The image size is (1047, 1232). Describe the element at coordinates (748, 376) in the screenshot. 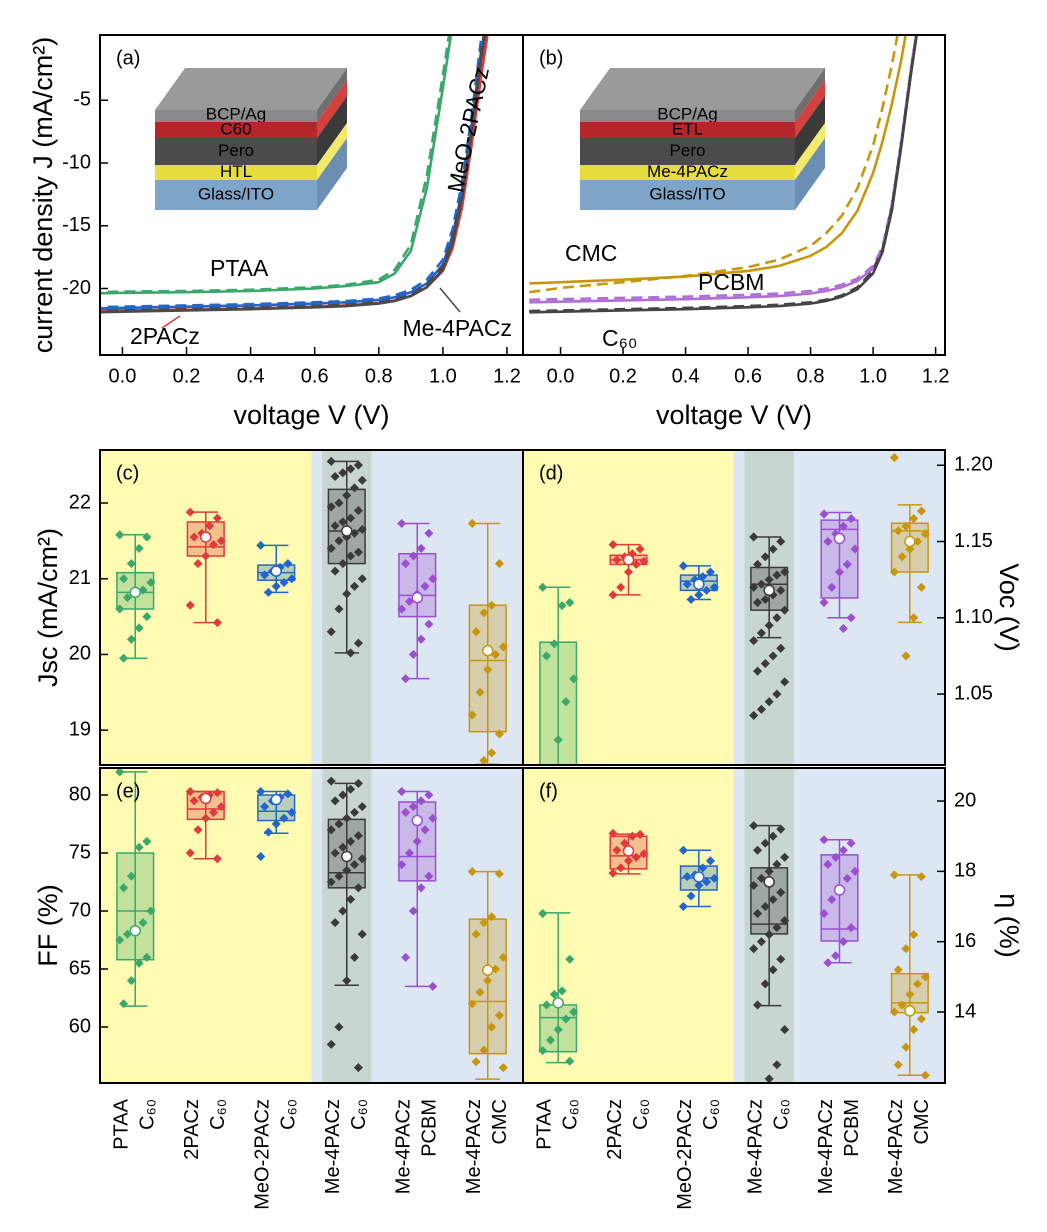

I see `x-tick-label: 0.6` at that location.